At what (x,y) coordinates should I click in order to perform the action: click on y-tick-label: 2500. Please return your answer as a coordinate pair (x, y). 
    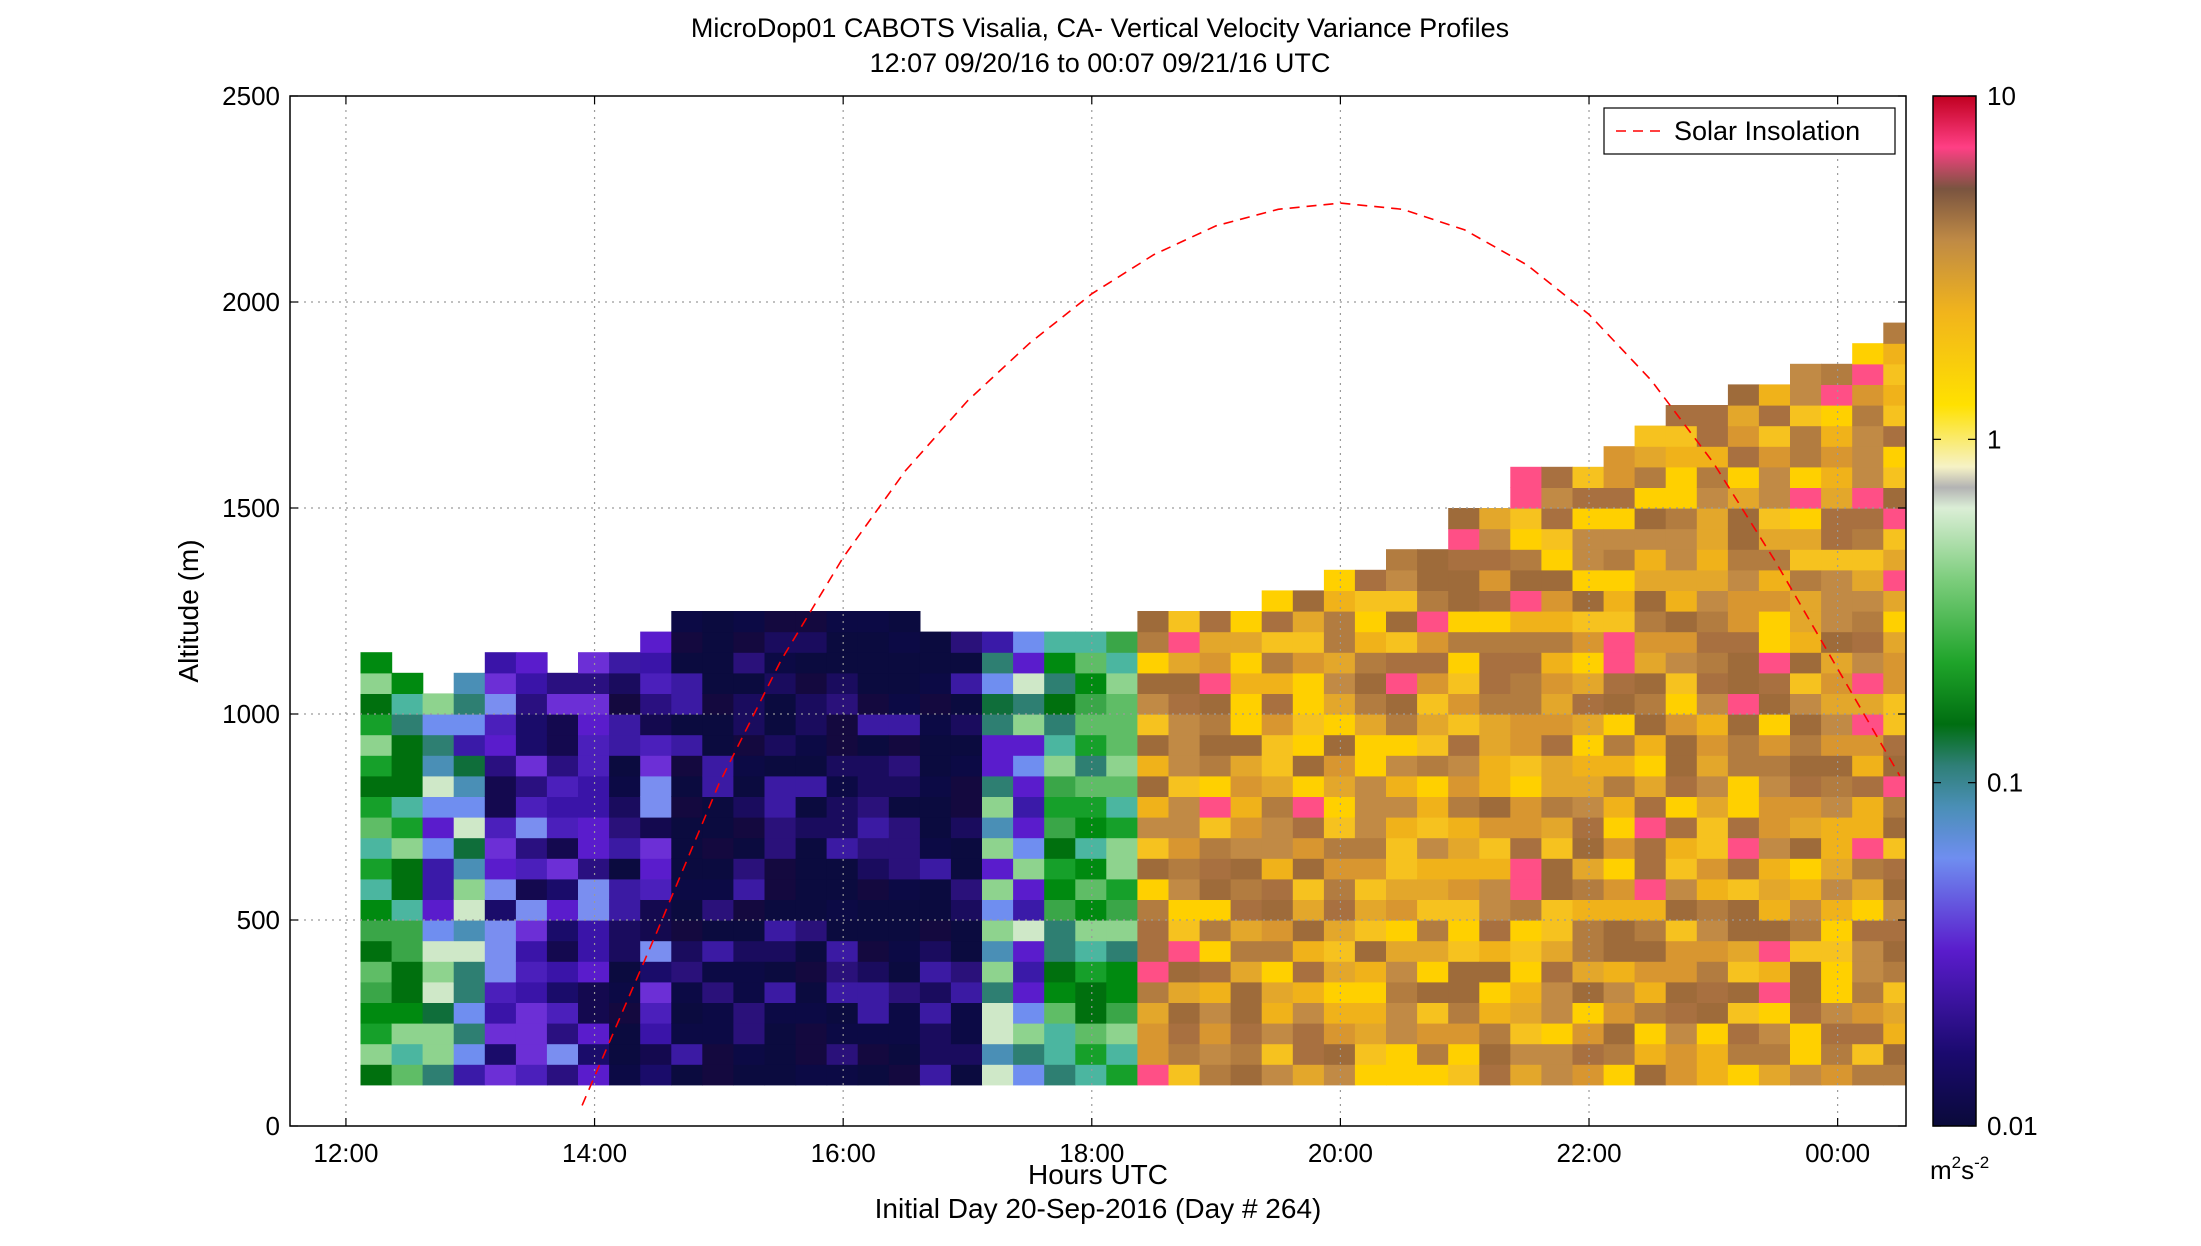
    Looking at the image, I should click on (251, 96).